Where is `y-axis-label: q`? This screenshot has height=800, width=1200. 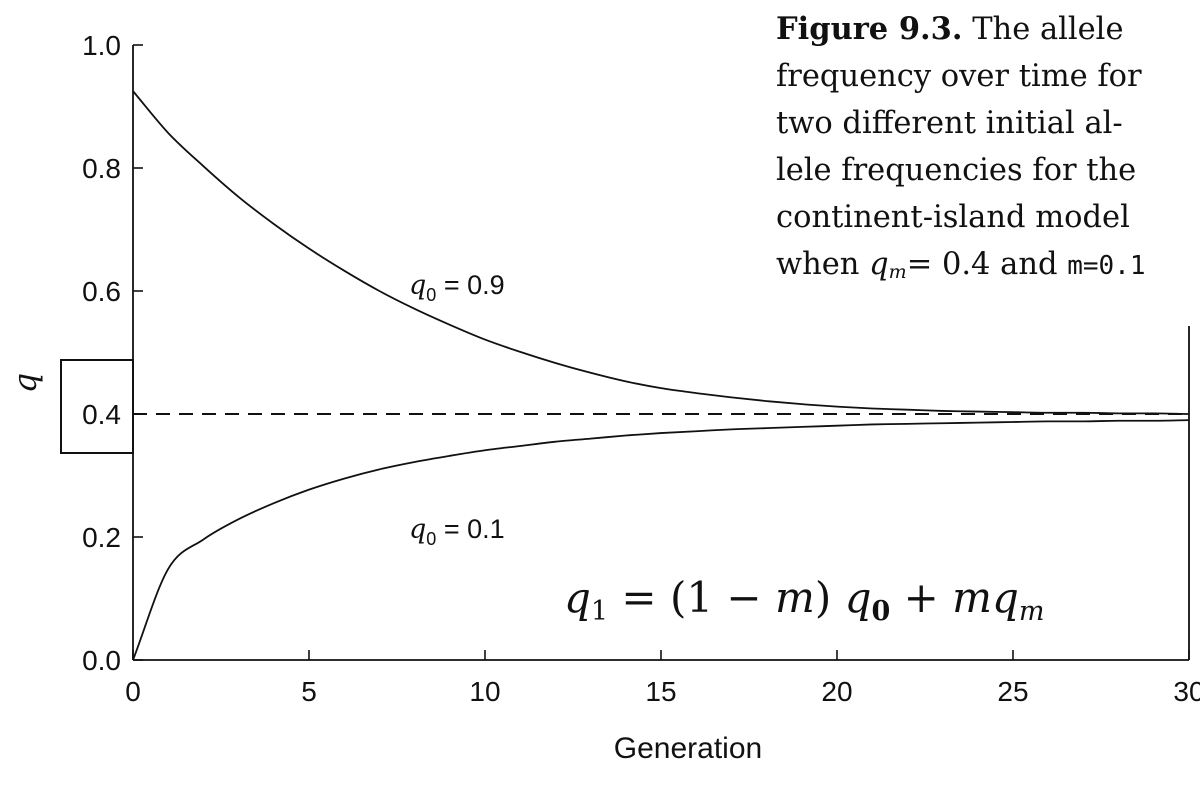
y-axis-label: q is located at coordinates (25, 383).